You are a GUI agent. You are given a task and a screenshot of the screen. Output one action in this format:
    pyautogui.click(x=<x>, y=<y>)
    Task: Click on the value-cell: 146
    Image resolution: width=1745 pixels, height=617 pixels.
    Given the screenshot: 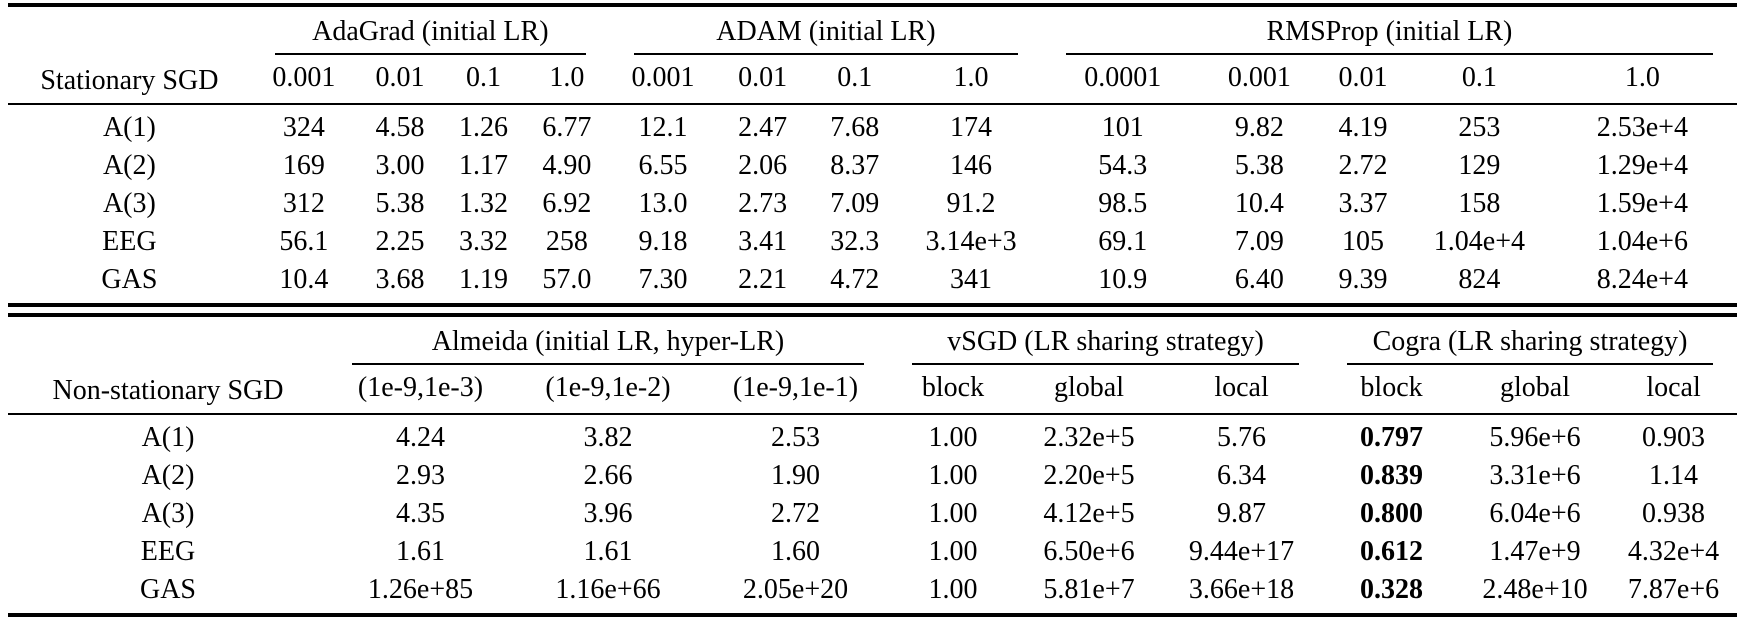 What is the action you would take?
    pyautogui.click(x=971, y=165)
    